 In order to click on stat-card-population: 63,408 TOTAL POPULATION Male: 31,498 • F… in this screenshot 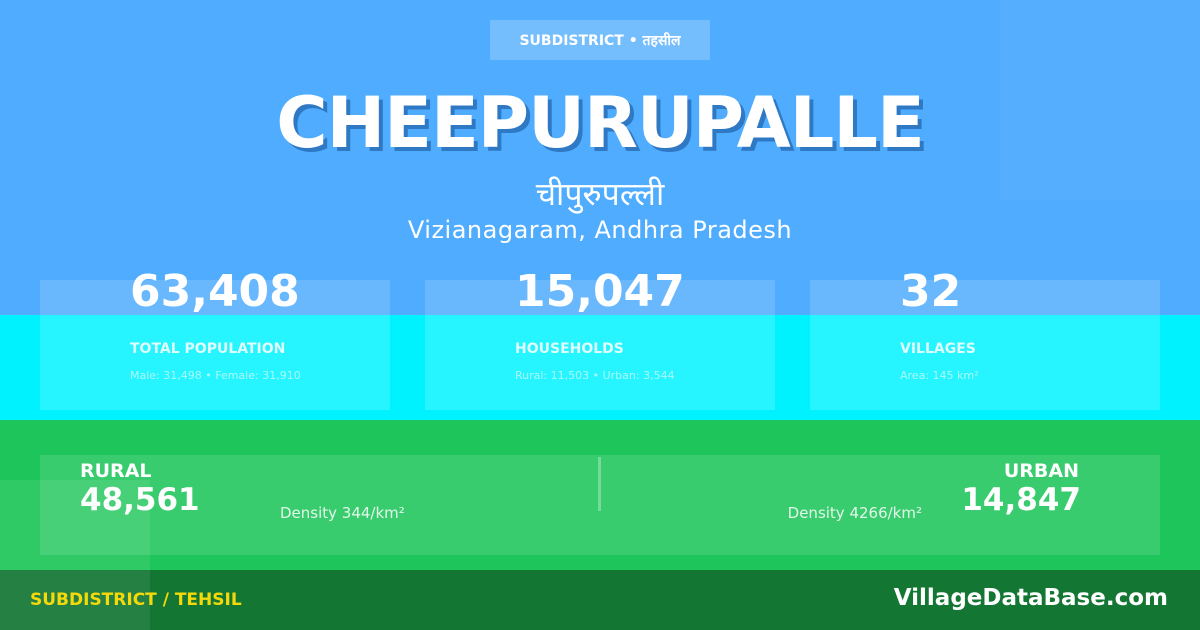, I will do `click(215, 338)`.